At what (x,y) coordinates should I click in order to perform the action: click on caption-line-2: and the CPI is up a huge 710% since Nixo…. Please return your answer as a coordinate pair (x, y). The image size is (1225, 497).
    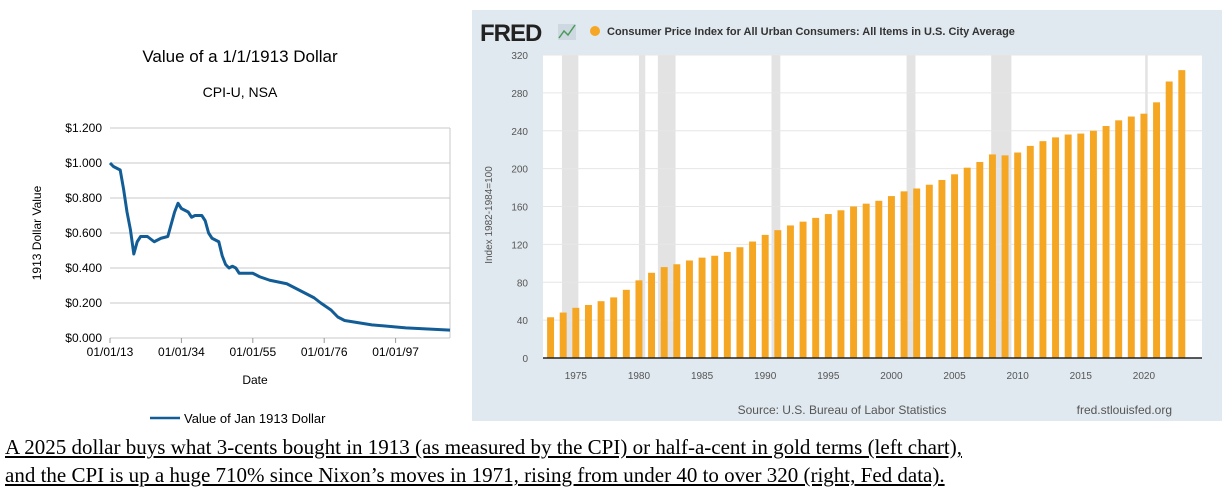
    Looking at the image, I should click on (475, 475).